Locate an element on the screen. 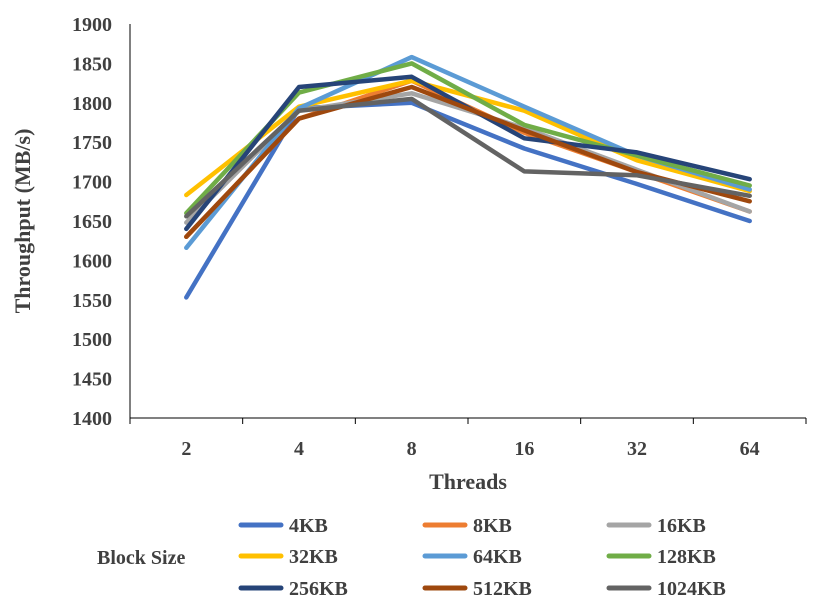  y-tick-label: 1450 is located at coordinates (92, 380).